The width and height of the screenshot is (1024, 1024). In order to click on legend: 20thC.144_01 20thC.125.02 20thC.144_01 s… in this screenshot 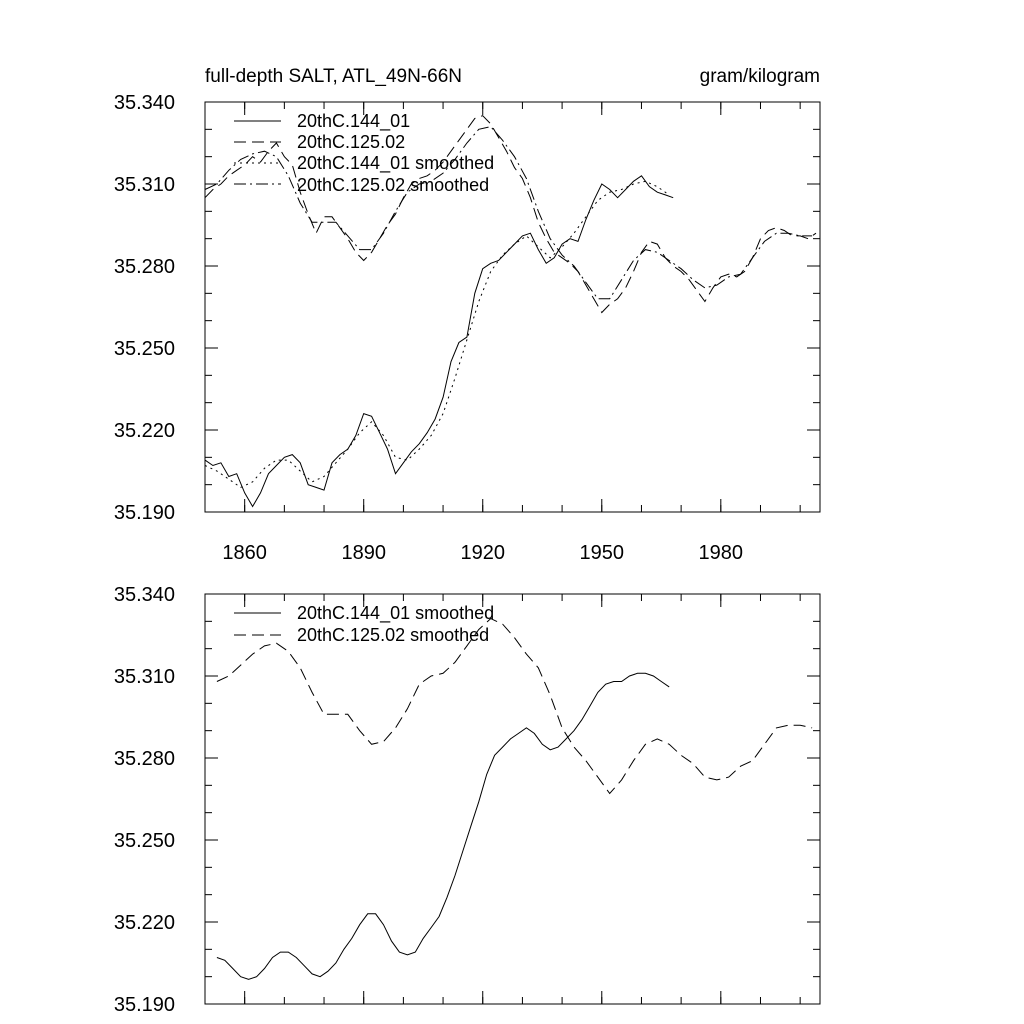, I will do `click(364, 153)`.